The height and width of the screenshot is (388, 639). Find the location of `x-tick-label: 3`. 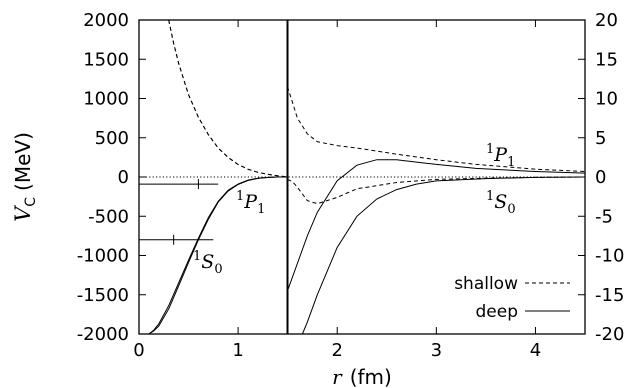

x-tick-label: 3 is located at coordinates (436, 350).